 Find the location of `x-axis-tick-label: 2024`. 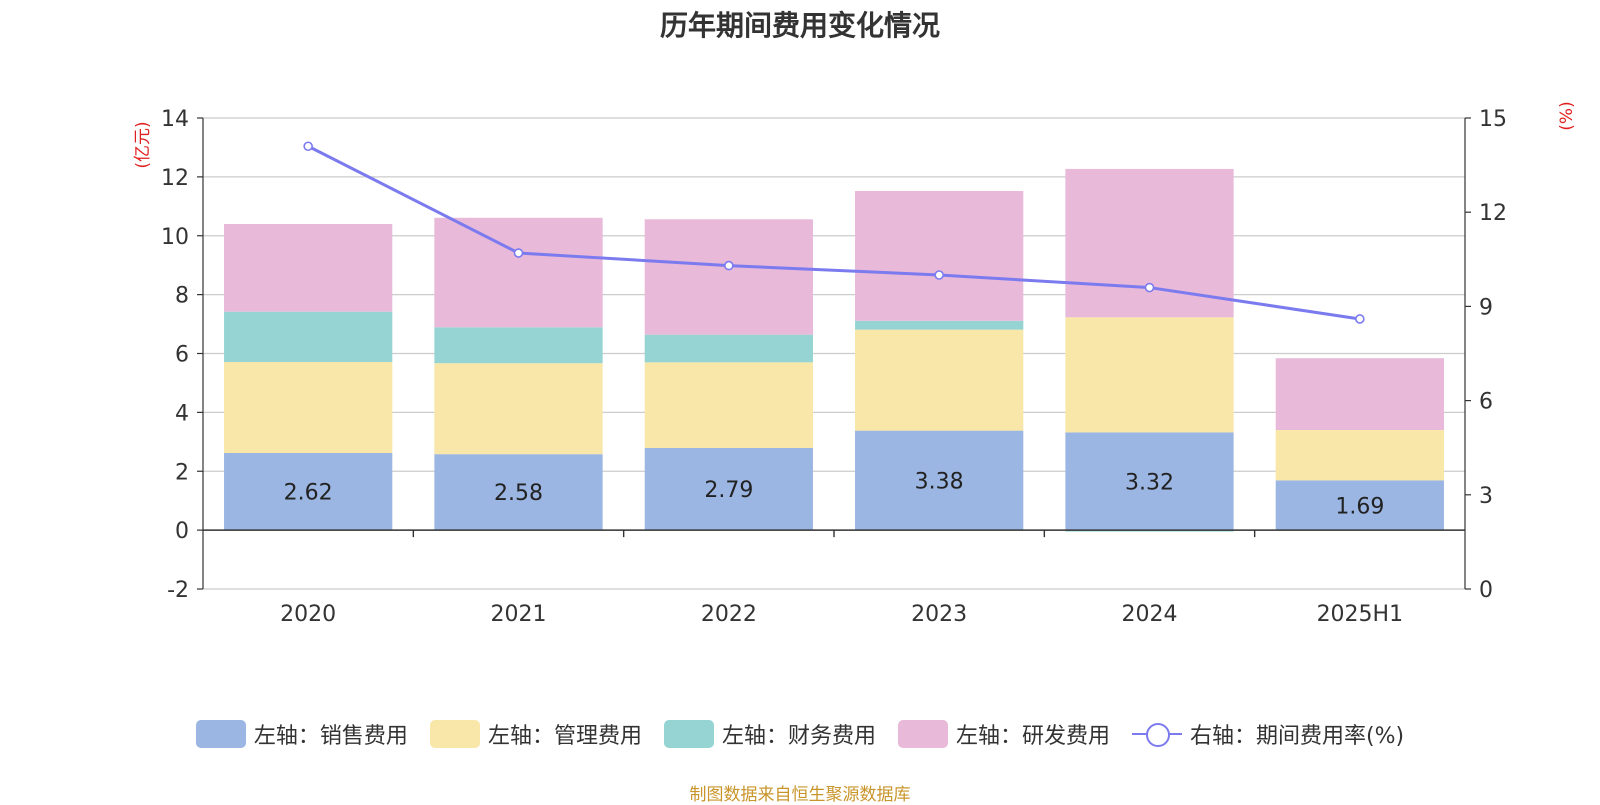

x-axis-tick-label: 2024 is located at coordinates (1150, 614).